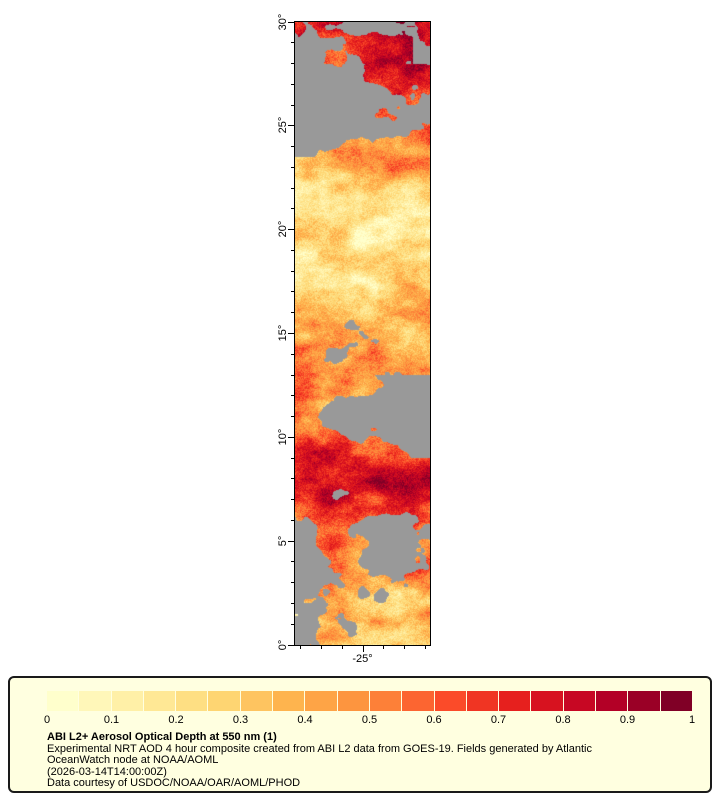  Describe the element at coordinates (107, 771) in the screenshot. I see `legend-timestamp: (2026-03-14T14:00:00Z)` at that location.